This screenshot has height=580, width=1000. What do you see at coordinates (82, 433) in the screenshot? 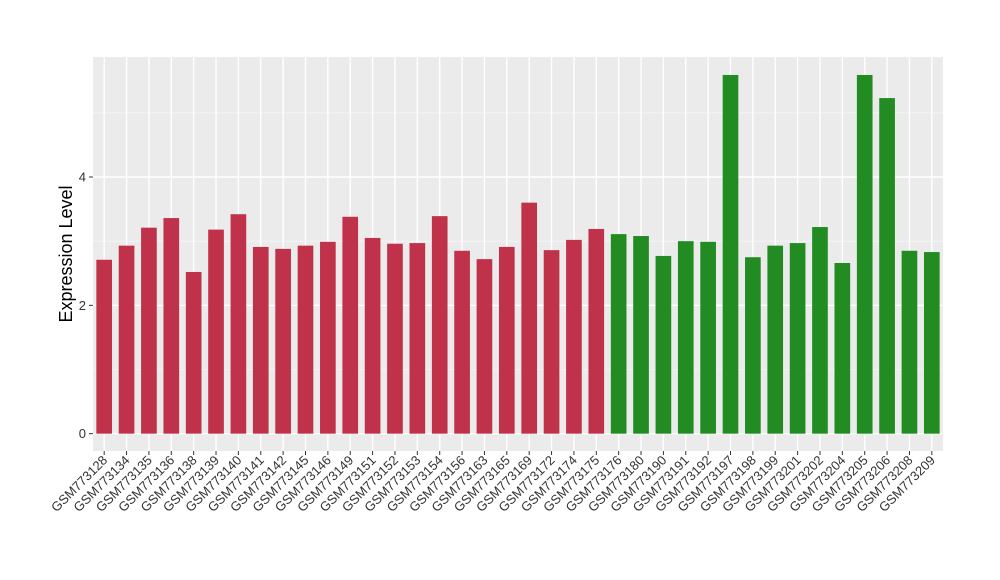
I see `y-tick-label: 0` at bounding box center [82, 433].